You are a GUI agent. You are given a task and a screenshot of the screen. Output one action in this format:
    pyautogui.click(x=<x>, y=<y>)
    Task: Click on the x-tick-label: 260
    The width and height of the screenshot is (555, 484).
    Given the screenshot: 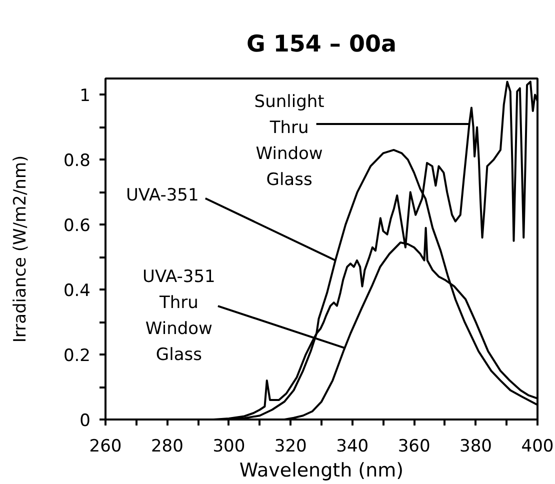 What is the action you would take?
    pyautogui.click(x=105, y=446)
    